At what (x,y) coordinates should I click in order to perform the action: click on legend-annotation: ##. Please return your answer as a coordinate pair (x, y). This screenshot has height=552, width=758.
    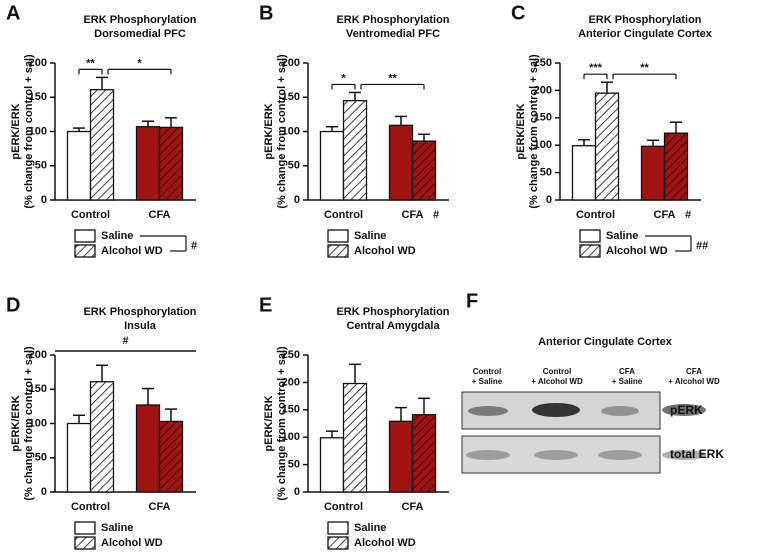
    Looking at the image, I should click on (702, 246).